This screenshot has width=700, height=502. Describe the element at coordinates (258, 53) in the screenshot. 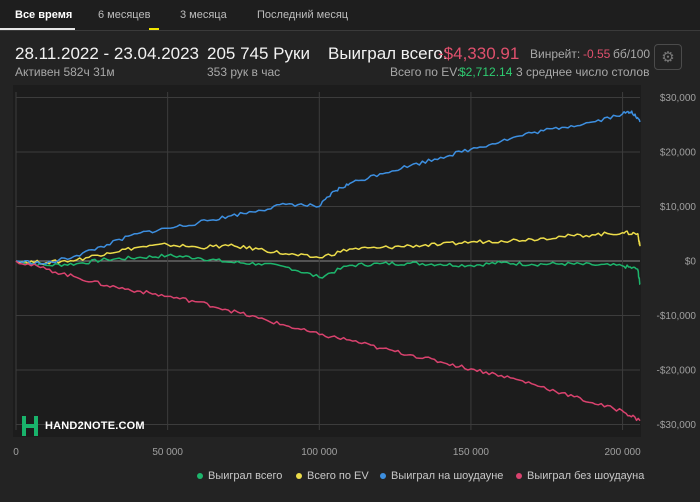

I see `hands-count: 205 745 Руки` at that location.